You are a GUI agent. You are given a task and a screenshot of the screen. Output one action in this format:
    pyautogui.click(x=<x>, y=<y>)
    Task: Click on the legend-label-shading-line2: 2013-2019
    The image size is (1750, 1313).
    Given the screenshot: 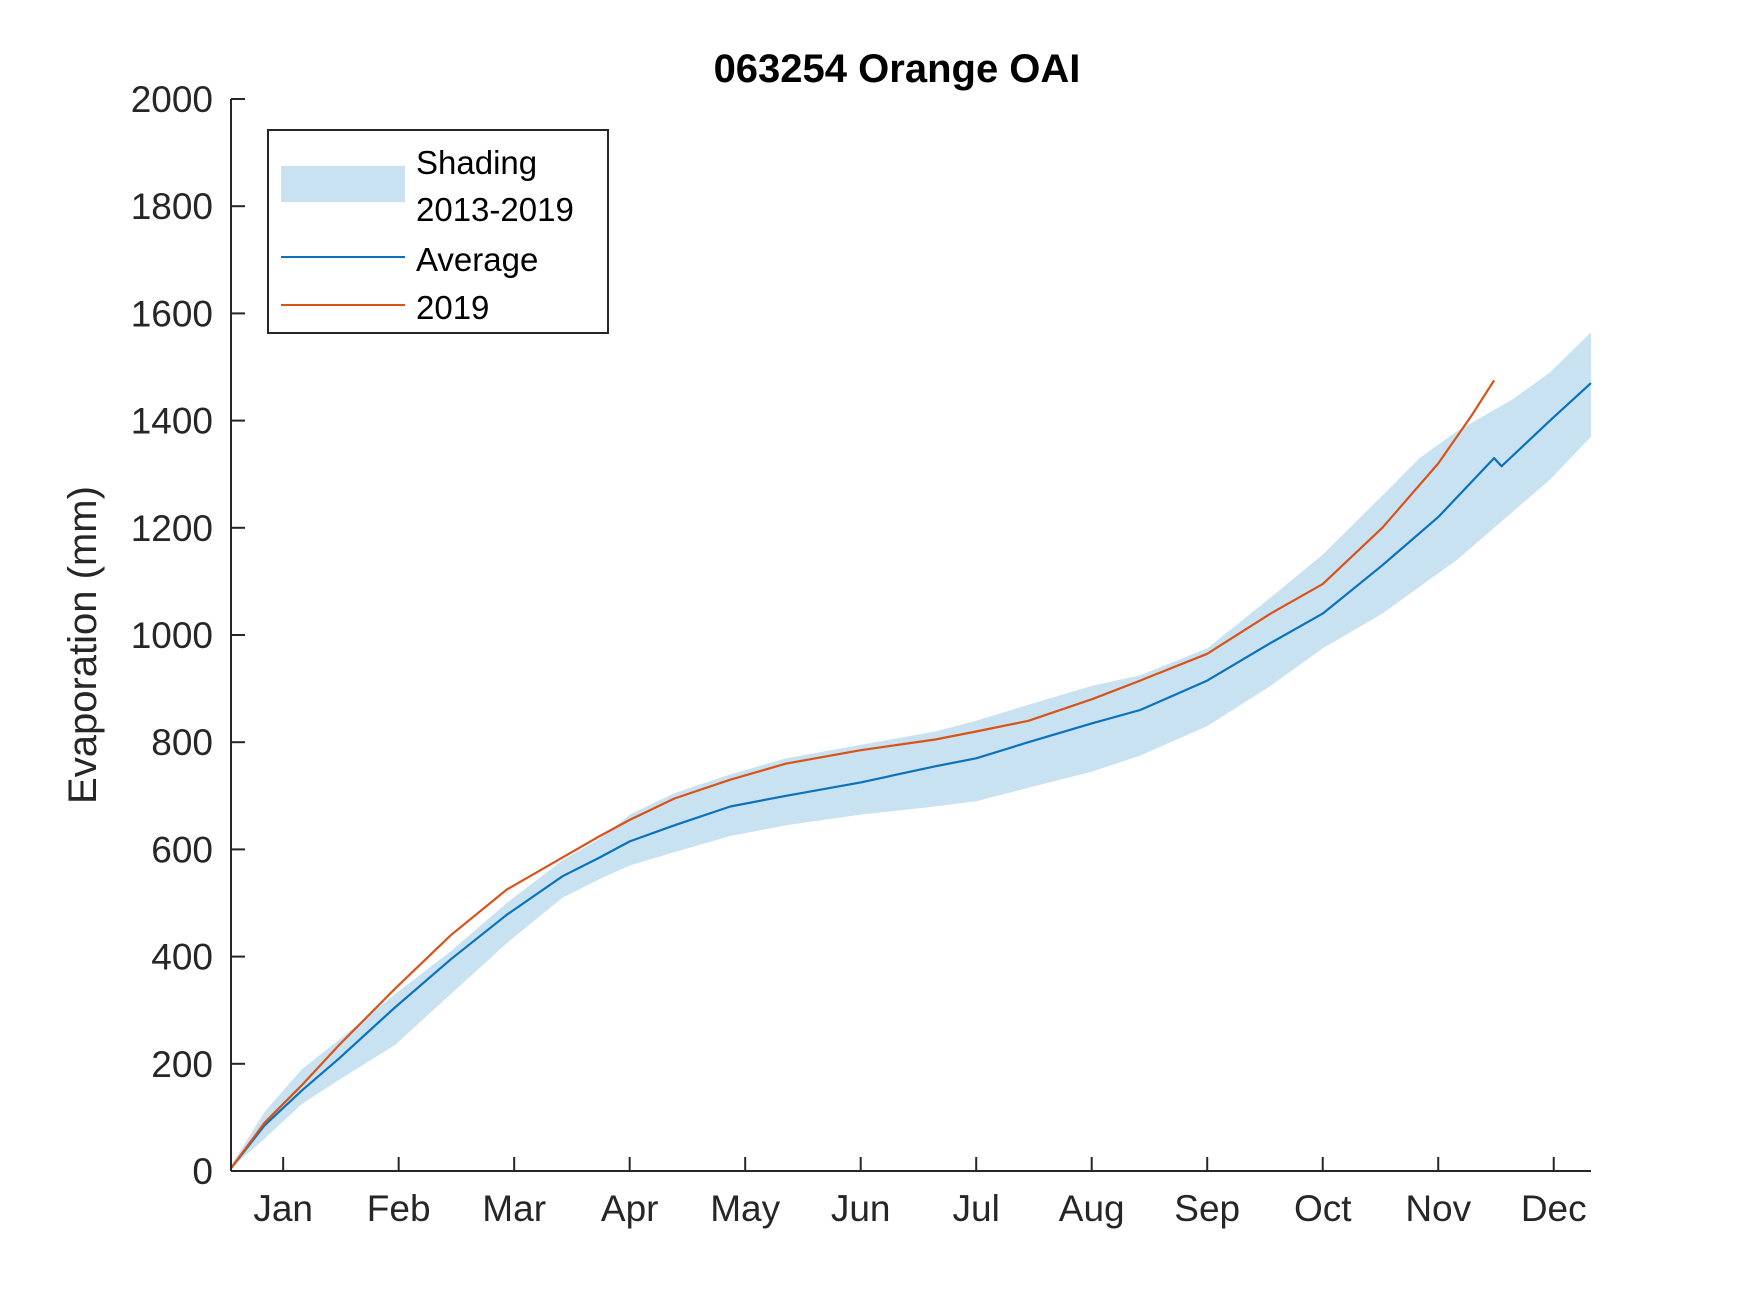 What is the action you would take?
    pyautogui.click(x=495, y=209)
    